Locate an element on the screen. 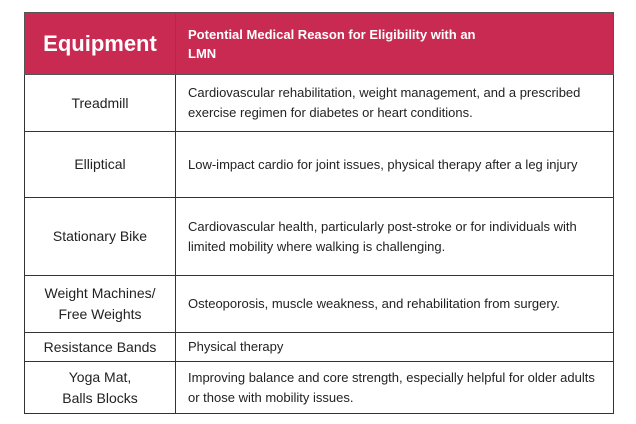  equipment-cell: Stationary Bike is located at coordinates (100, 236).